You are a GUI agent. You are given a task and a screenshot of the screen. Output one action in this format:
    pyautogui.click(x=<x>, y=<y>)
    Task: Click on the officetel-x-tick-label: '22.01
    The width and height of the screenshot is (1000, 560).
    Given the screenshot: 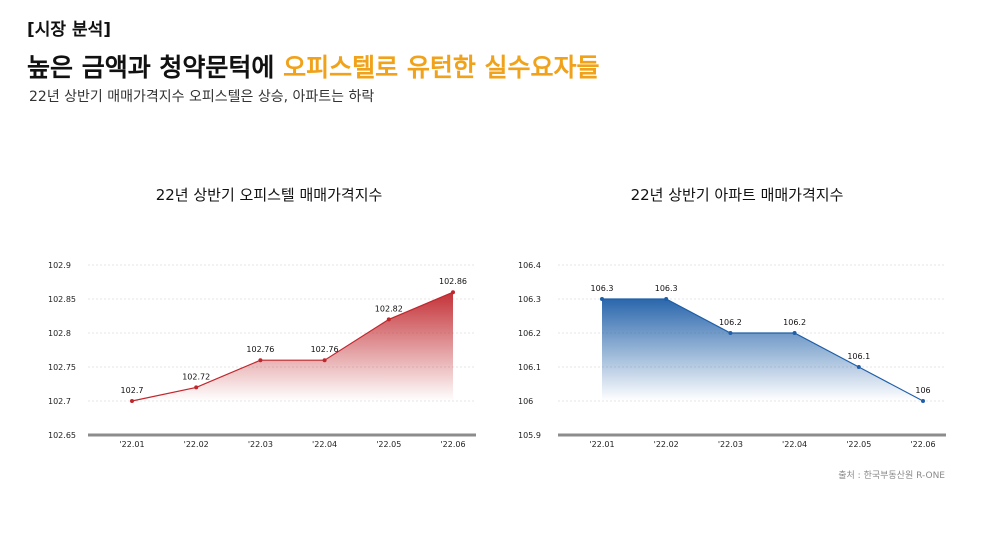 What is the action you would take?
    pyautogui.click(x=131, y=444)
    